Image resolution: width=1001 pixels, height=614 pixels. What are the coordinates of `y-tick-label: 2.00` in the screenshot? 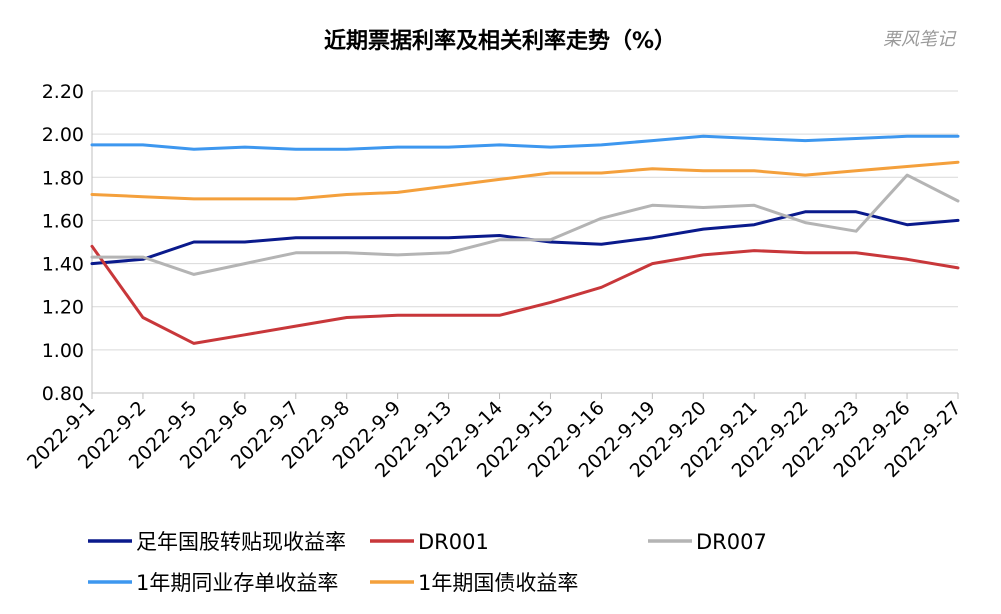 It's located at (63, 135).